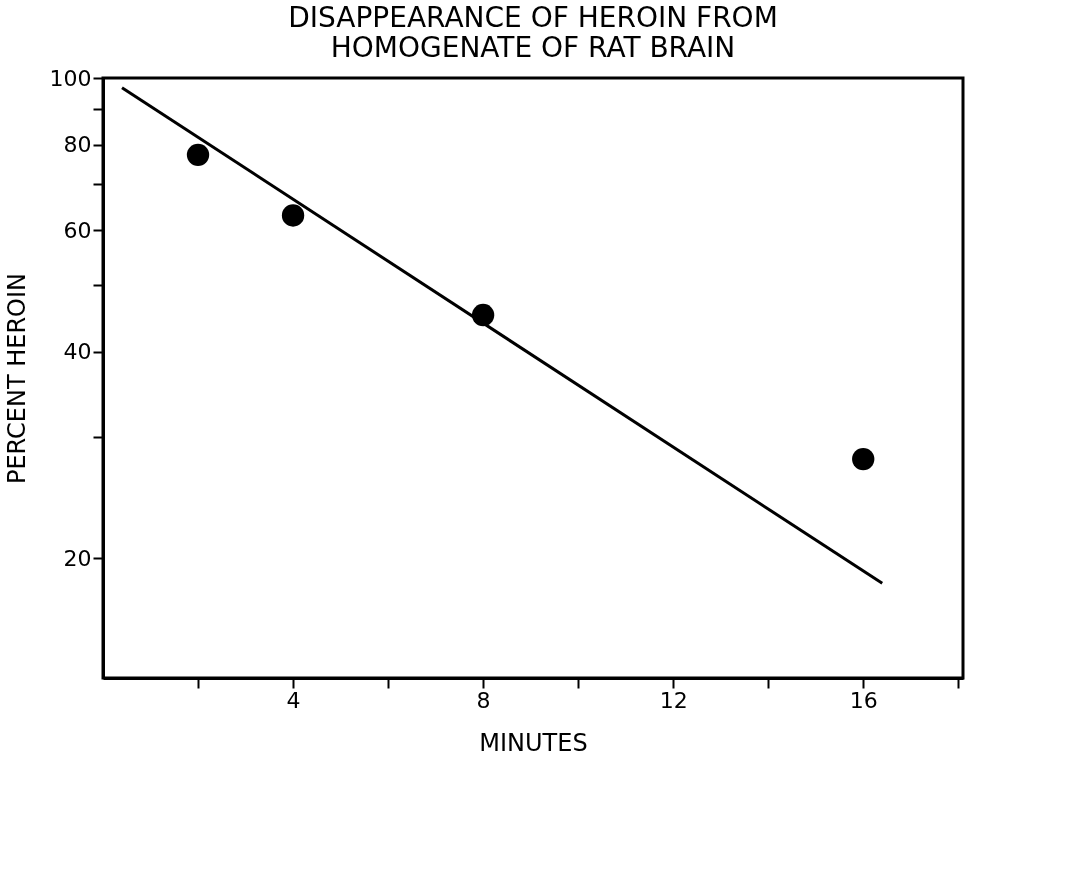 This screenshot has width=1072, height=876. Describe the element at coordinates (863, 700) in the screenshot. I see `x-tick-label: 16` at that location.